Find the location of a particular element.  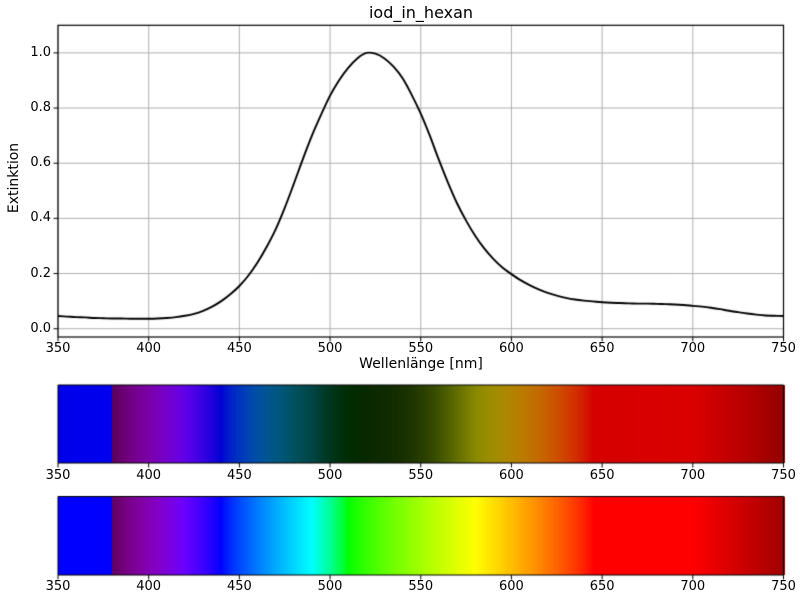

plot-y-tick-label: 0.0 is located at coordinates (40, 328).